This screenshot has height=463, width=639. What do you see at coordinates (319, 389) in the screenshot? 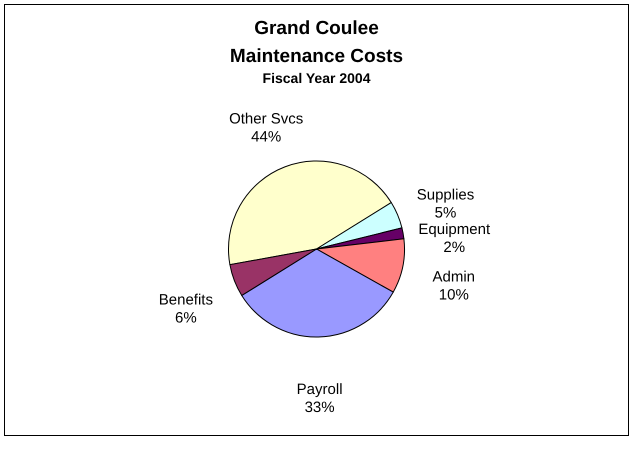
I see `slice-label: Payroll` at bounding box center [319, 389].